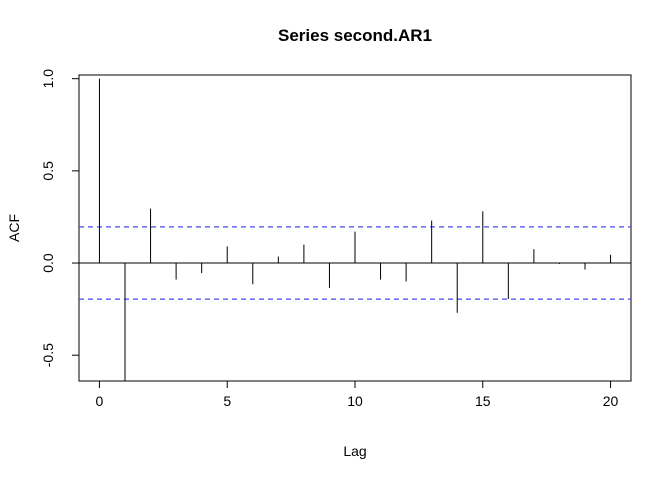 This screenshot has height=480, width=672. Describe the element at coordinates (611, 401) in the screenshot. I see `x-tick-label: 20` at that location.